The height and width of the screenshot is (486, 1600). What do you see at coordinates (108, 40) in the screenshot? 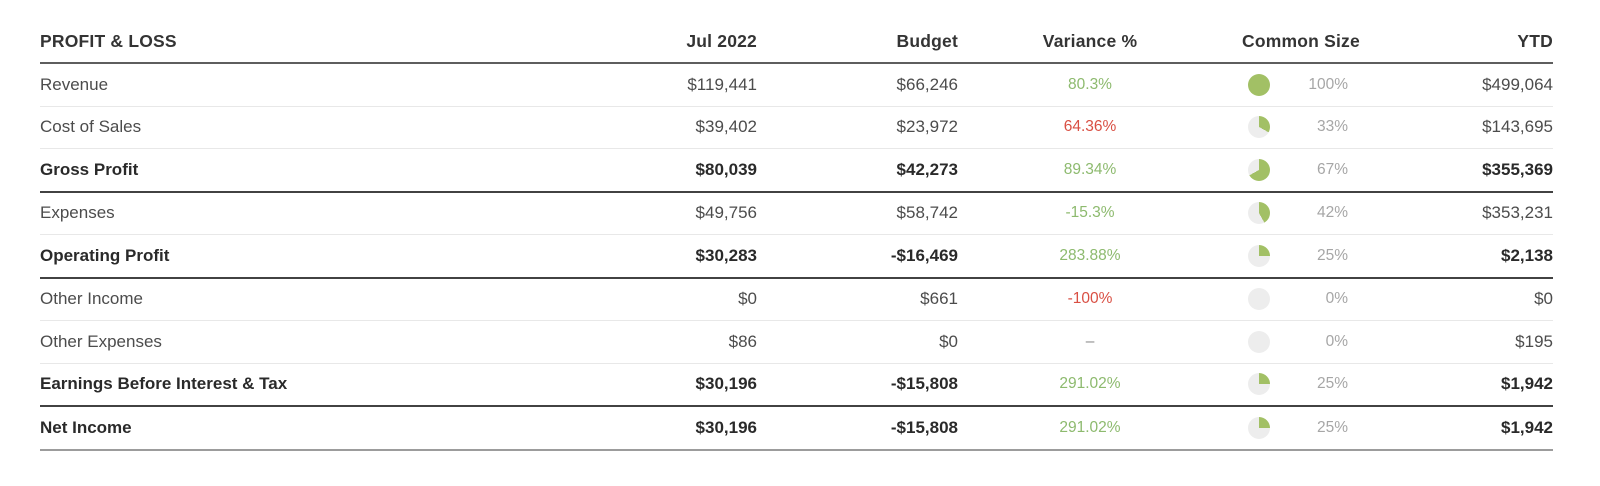
I see `report-title: PROFIT & LOSS` at bounding box center [108, 40].